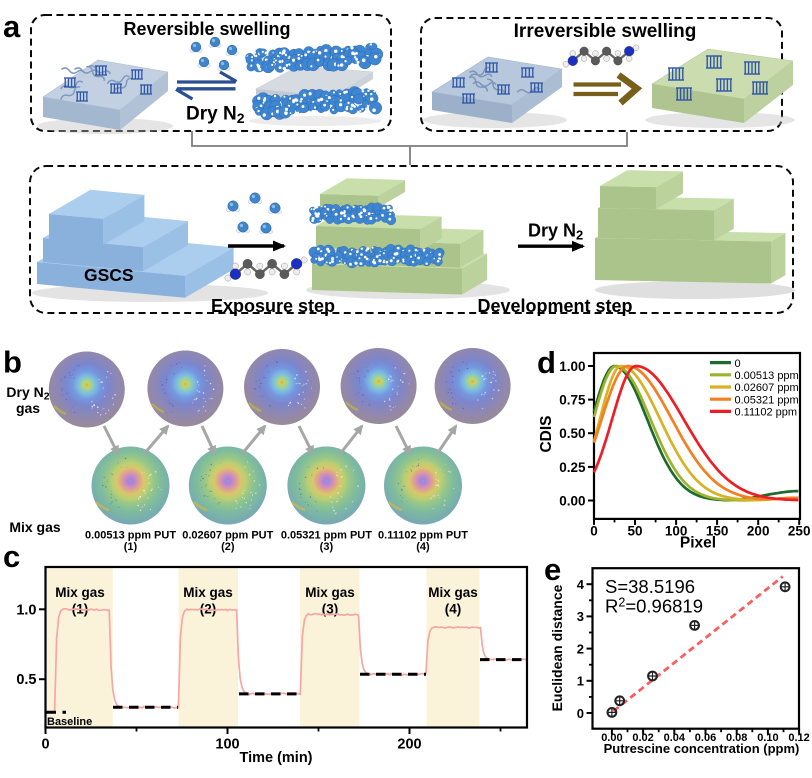 This screenshot has width=812, height=778. I want to click on svg-text: R2=0.96819, so click(654, 606).